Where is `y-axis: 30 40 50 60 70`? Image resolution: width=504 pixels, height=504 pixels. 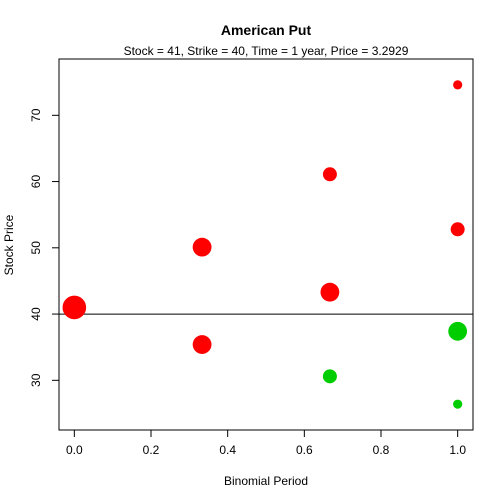
y-axis: 30 40 50 60 70 is located at coordinates (44, 247).